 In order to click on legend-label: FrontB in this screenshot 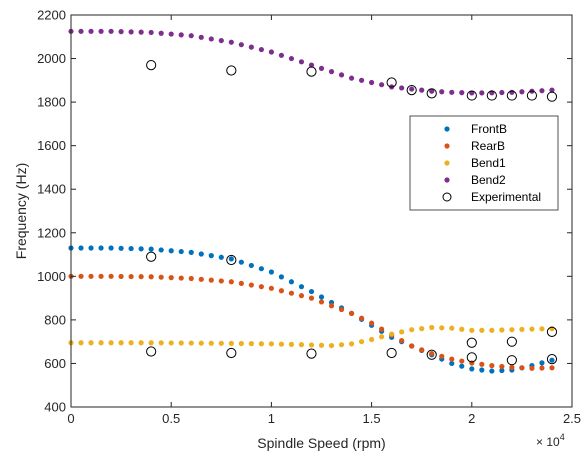, I will do `click(489, 129)`.